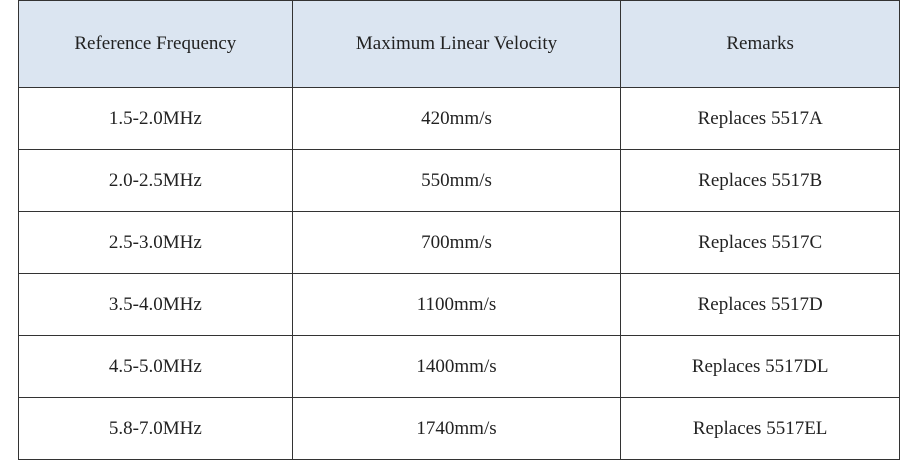 The height and width of the screenshot is (468, 918). I want to click on table-row: 1.5-2.0MHz 420mm/s Replaces 5517A, so click(459, 118).